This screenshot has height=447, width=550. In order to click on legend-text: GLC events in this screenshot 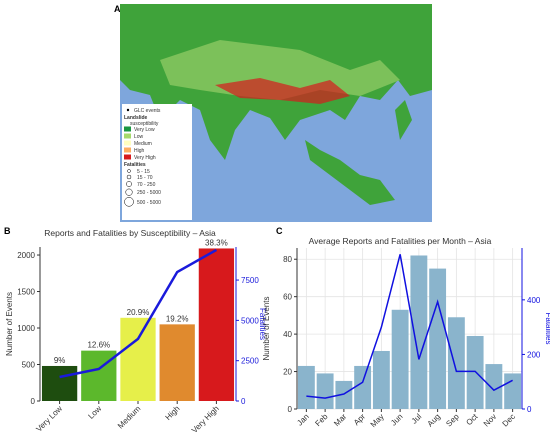, I will do `click(147, 111)`.